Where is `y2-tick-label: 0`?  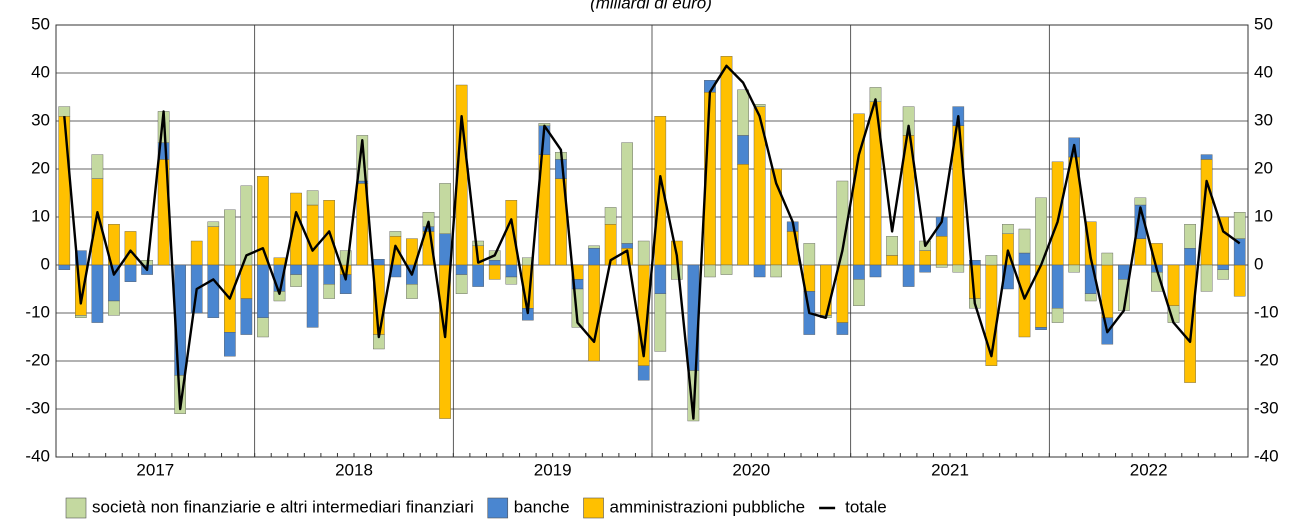 y2-tick-label: 0 is located at coordinates (1258, 263).